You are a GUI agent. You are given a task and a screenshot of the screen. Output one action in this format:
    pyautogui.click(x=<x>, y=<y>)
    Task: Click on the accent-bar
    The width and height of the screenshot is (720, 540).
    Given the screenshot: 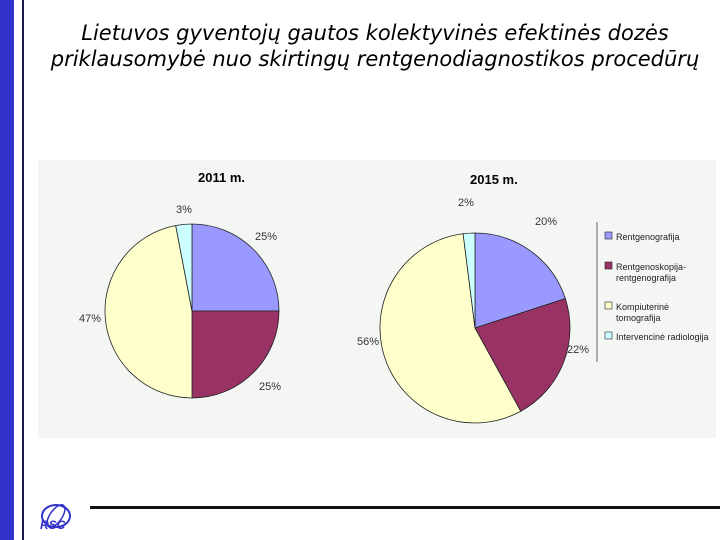 What is the action you would take?
    pyautogui.click(x=7, y=270)
    